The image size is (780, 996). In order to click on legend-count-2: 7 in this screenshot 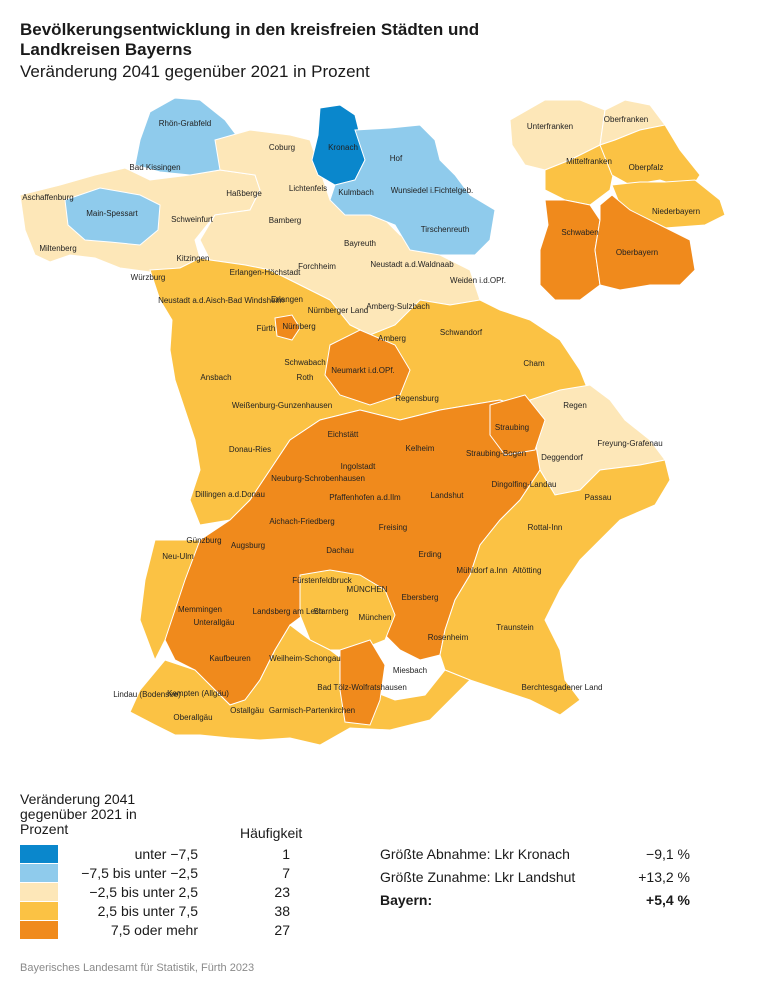, I will do `click(286, 873)`.